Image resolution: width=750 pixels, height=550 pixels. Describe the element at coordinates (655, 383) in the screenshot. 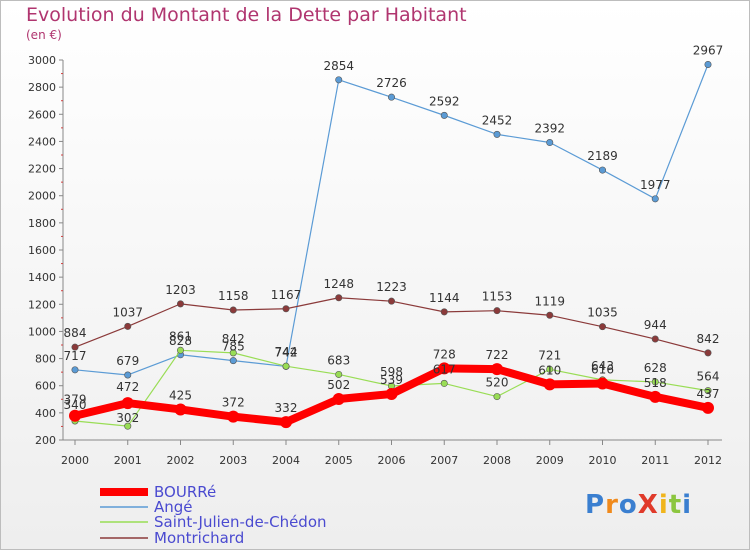

I see `data-label: 518` at that location.